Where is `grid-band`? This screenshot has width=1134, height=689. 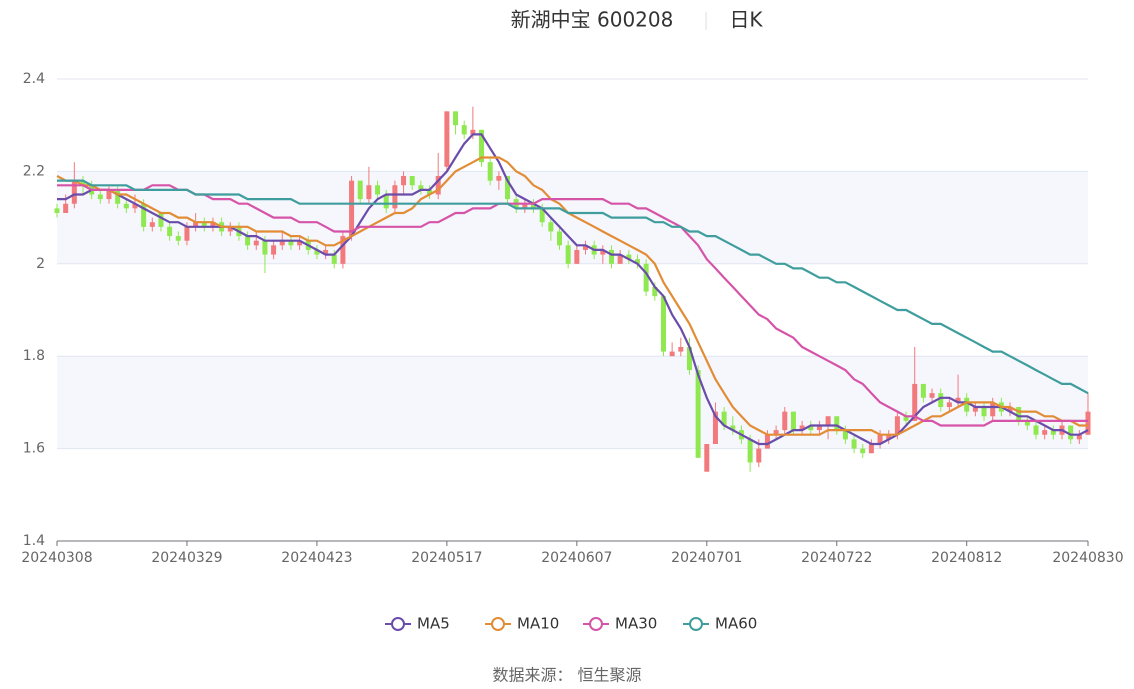 grid-band is located at coordinates (572, 217).